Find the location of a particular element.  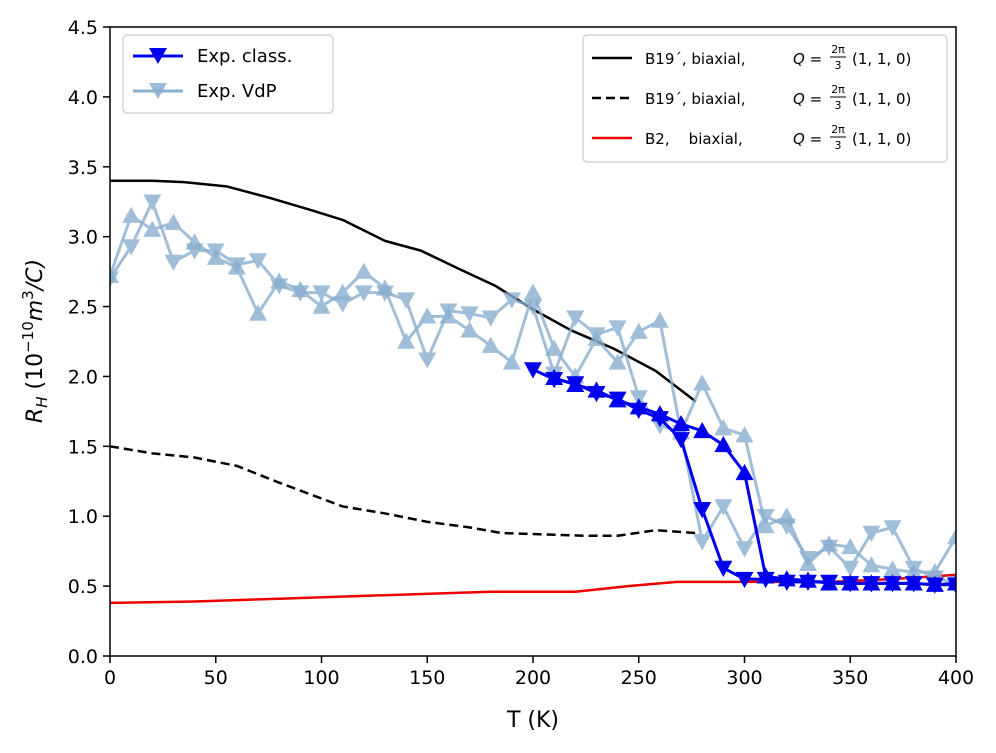

x-tick-label: 150 is located at coordinates (427, 678).